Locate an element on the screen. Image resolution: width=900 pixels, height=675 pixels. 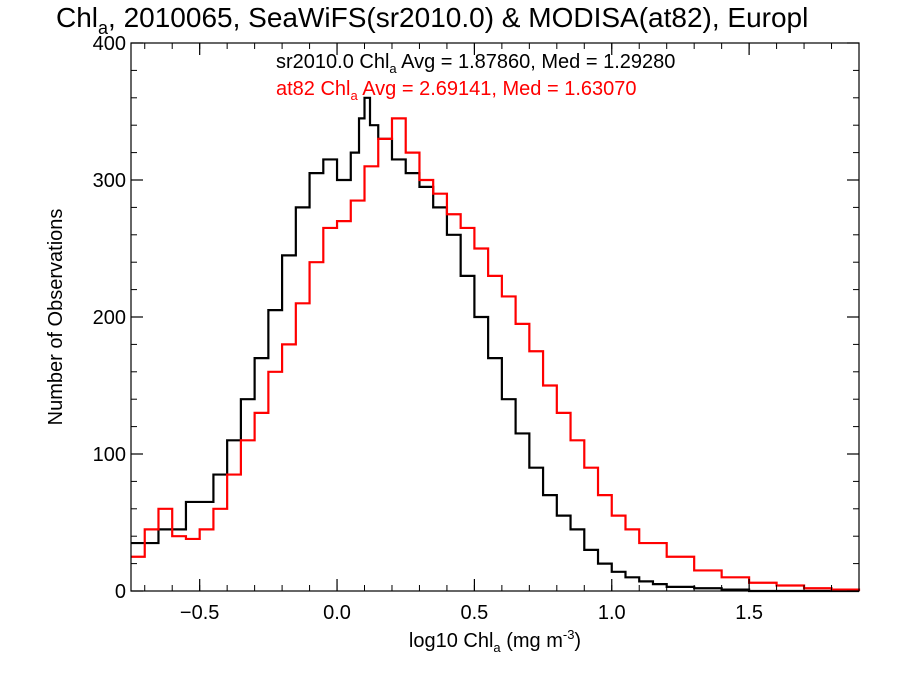
y-tick-label: 200 is located at coordinates (109, 318).